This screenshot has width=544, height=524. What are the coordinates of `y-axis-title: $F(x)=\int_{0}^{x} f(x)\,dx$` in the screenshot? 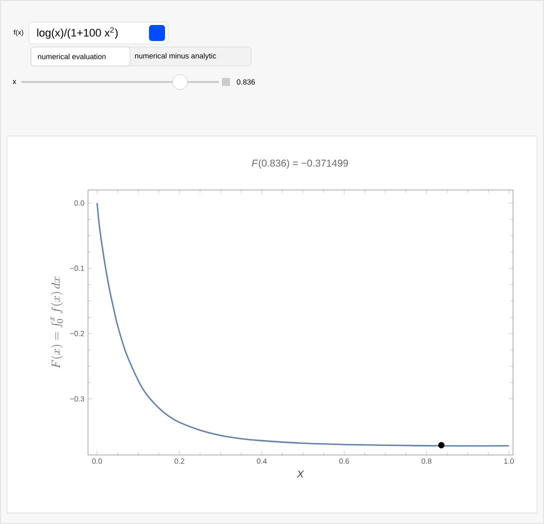 It's located at (57, 322).